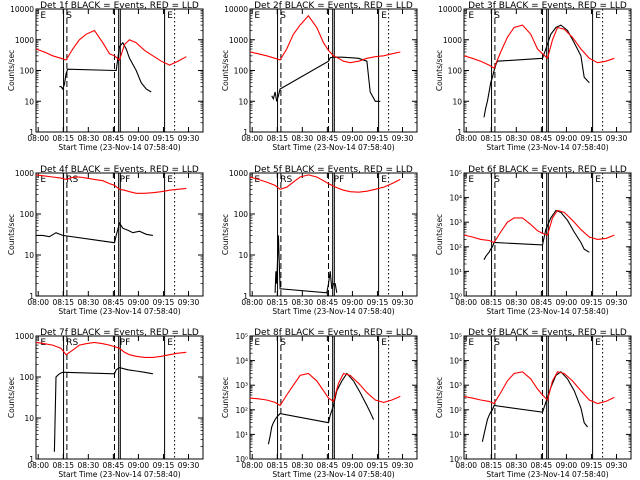 The height and width of the screenshot is (480, 640). I want to click on y-tick-label: 100, so click(455, 71).